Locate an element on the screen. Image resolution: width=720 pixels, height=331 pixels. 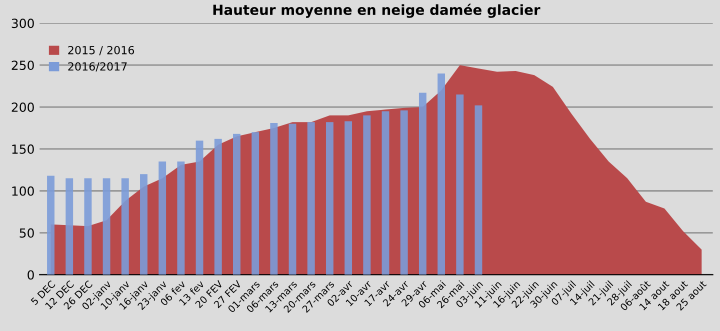
y-tick-label: 250 is located at coordinates (23, 65).